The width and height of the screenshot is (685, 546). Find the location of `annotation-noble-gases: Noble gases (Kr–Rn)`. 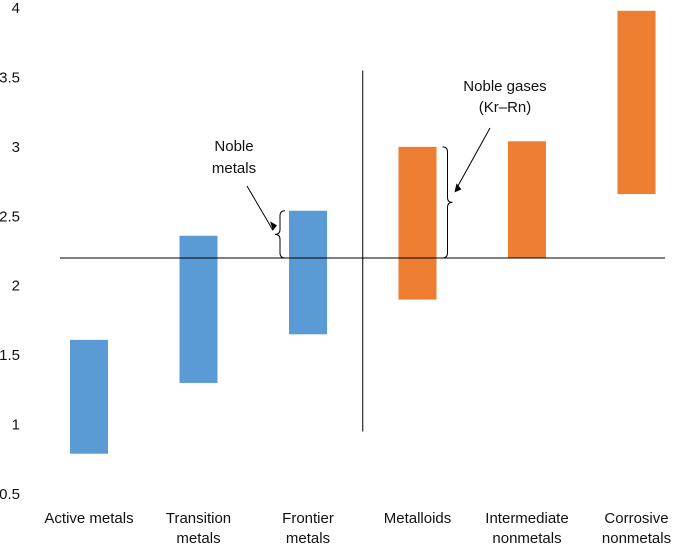

annotation-noble-gases: Noble gases (Kr–Rn) is located at coordinates (504, 97).